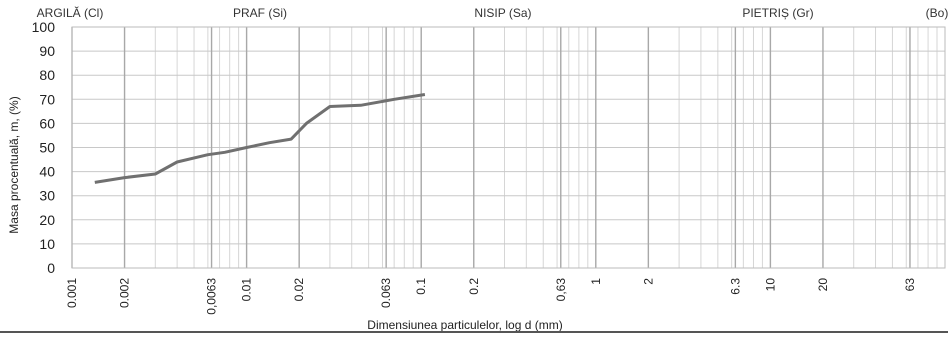 This screenshot has height=337, width=948. Describe the element at coordinates (561, 290) in the screenshot. I see `x-tick-label: 0,63` at that location.